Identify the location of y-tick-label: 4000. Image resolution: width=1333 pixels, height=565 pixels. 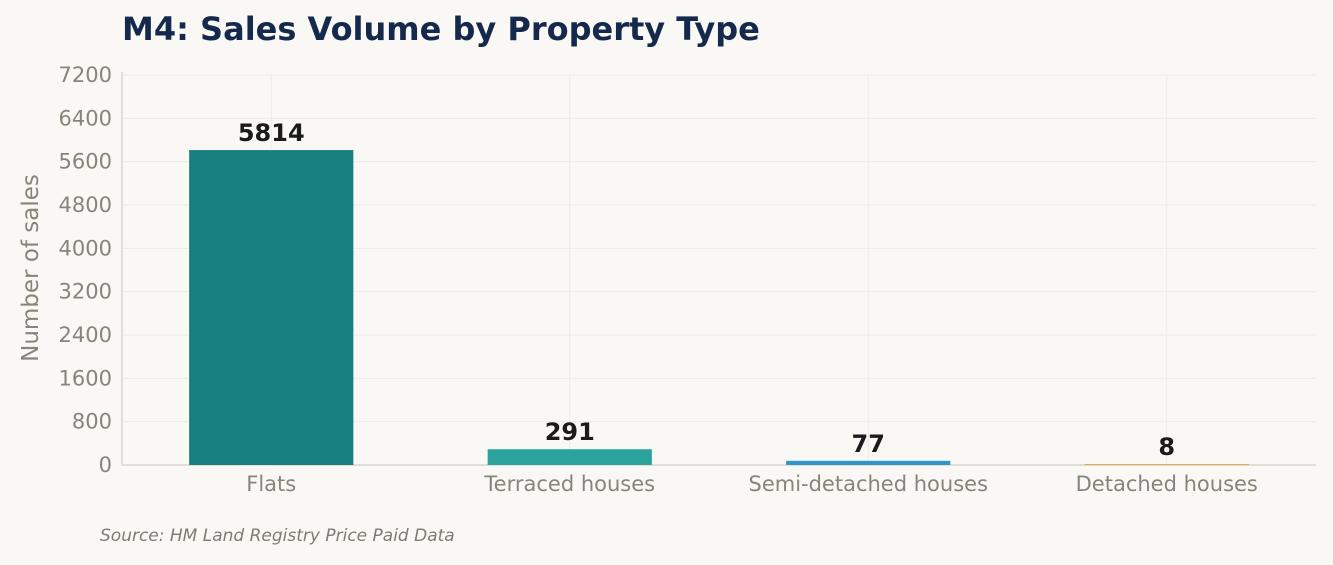
(85, 248).